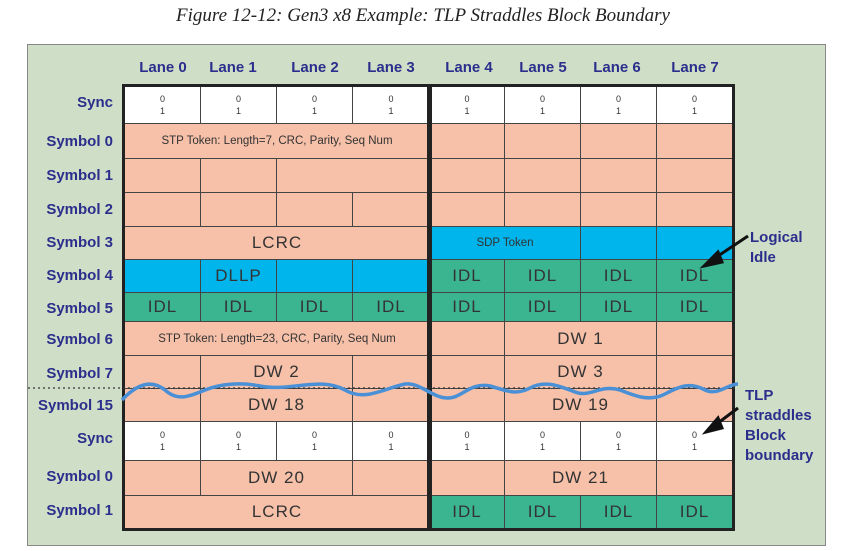 This screenshot has height=551, width=846. What do you see at coordinates (776, 247) in the screenshot?
I see `logical-idle-note: Logical Idle` at bounding box center [776, 247].